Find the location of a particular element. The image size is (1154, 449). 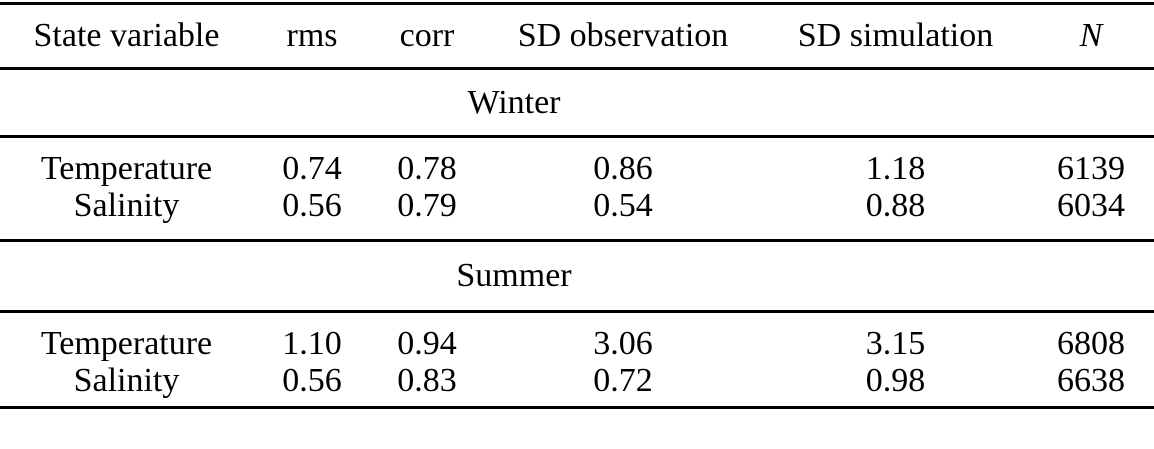

table-row-summer-salinity: Salinity 0.56 0.83 0.72 0.98 6638 is located at coordinates (577, 384).